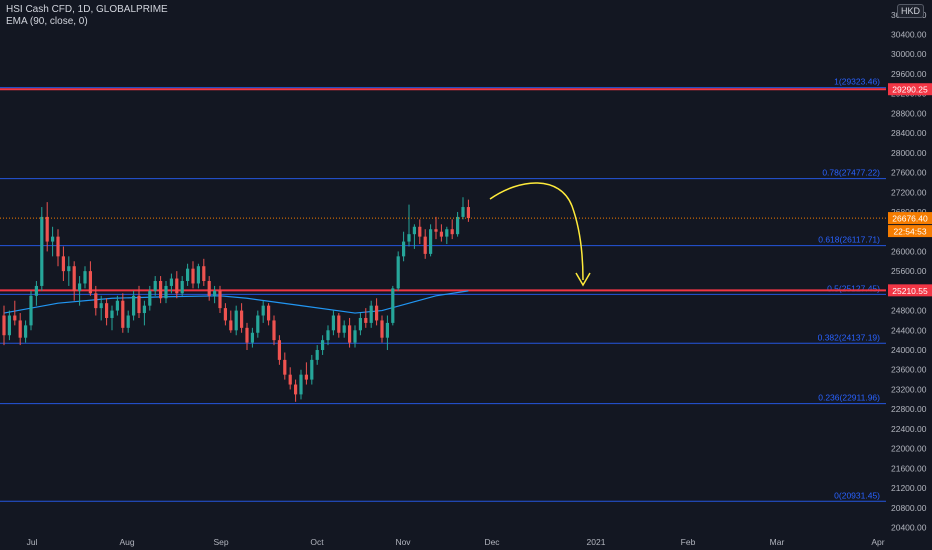  I want to click on time-tick-label: Aug, so click(126, 542).